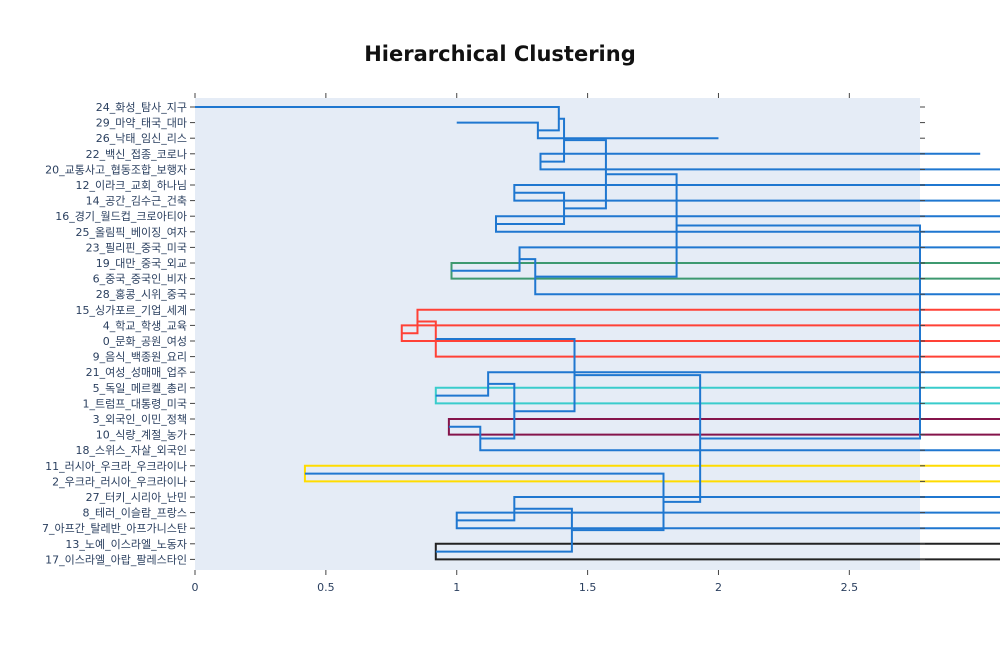  Describe the element at coordinates (116, 169) in the screenshot. I see `y-tick-label: 20_교통사고_협동조합_보행자` at that location.